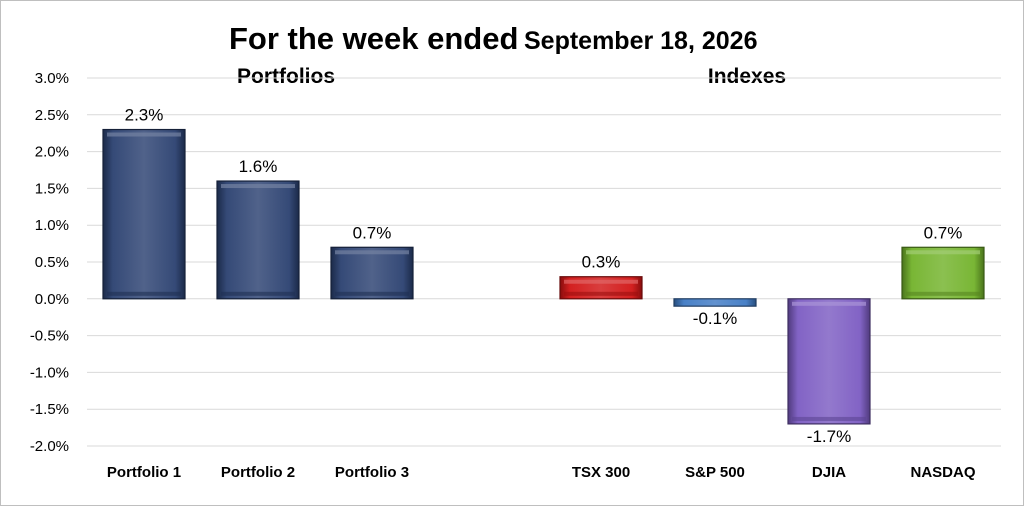 Image resolution: width=1024 pixels, height=506 pixels. I want to click on y-tick-label: -0.5%, so click(49, 336).